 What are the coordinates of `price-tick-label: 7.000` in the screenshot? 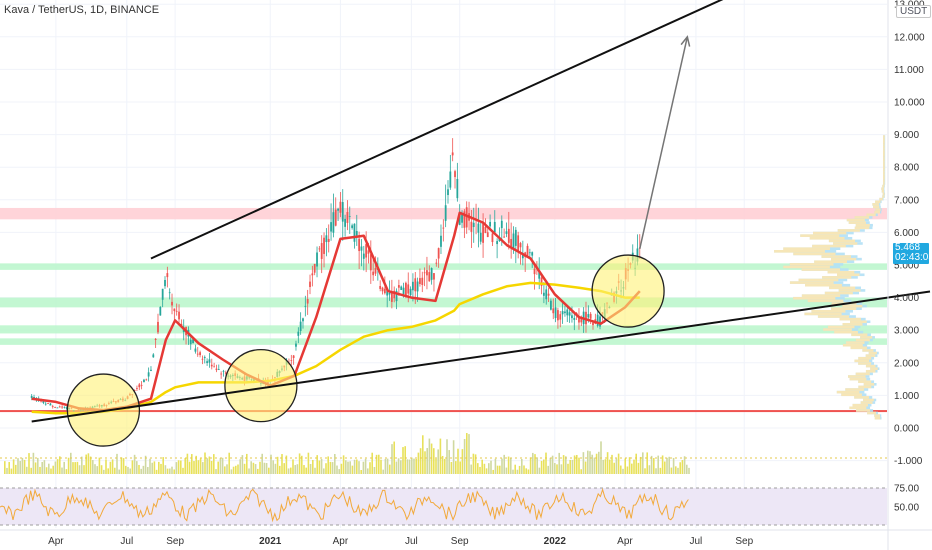 It's located at (906, 200).